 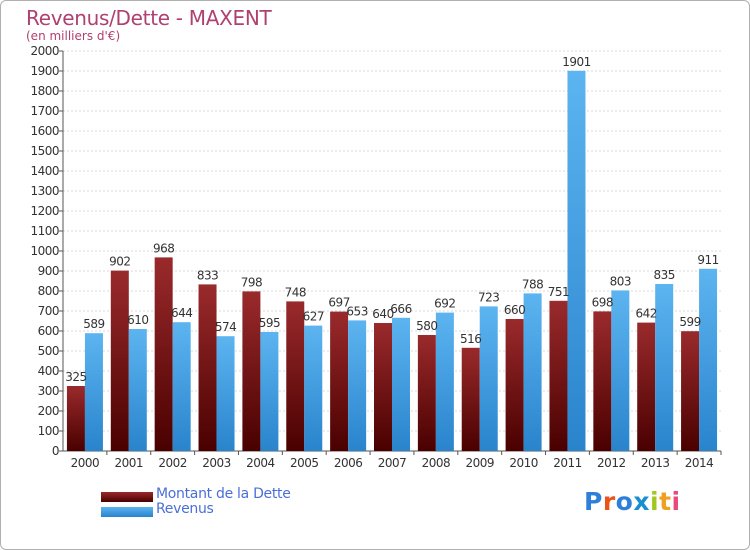 I want to click on y-tick-label: 500, so click(x=48, y=351).